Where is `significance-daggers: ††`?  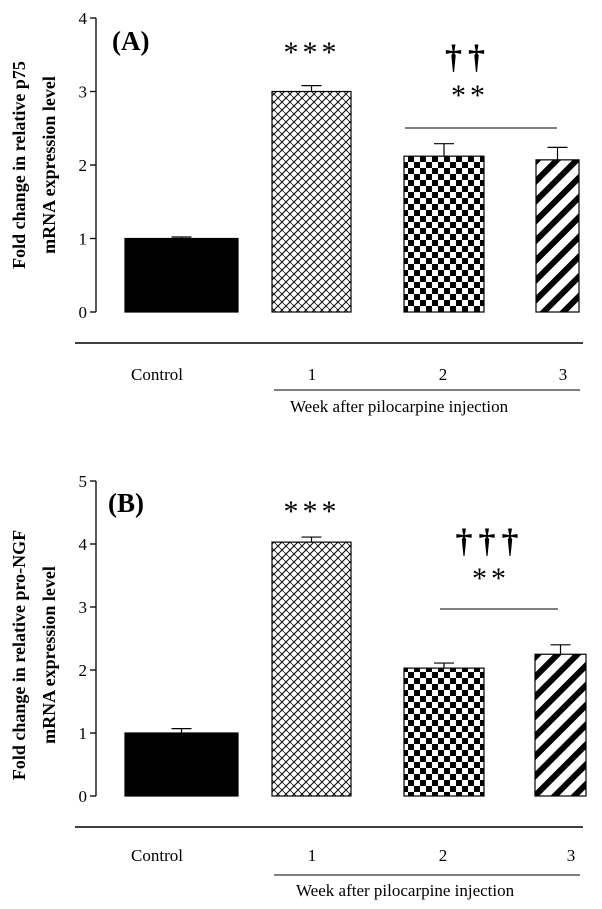 significance-daggers: †† is located at coordinates (468, 57).